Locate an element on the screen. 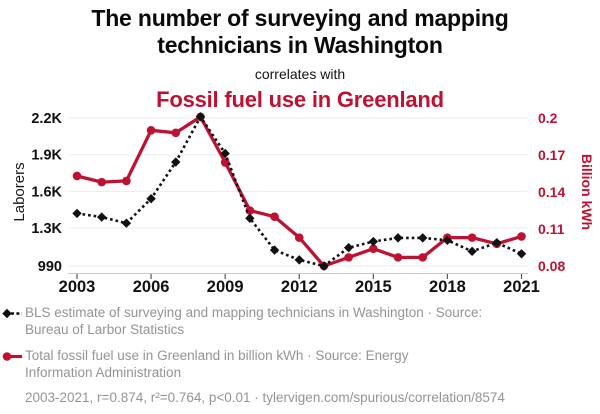 Image resolution: width=600 pixels, height=414 pixels. left-axis-tick-labels: 2.2K 1.9K 1.6K 1.3K 990 is located at coordinates (46, 193).